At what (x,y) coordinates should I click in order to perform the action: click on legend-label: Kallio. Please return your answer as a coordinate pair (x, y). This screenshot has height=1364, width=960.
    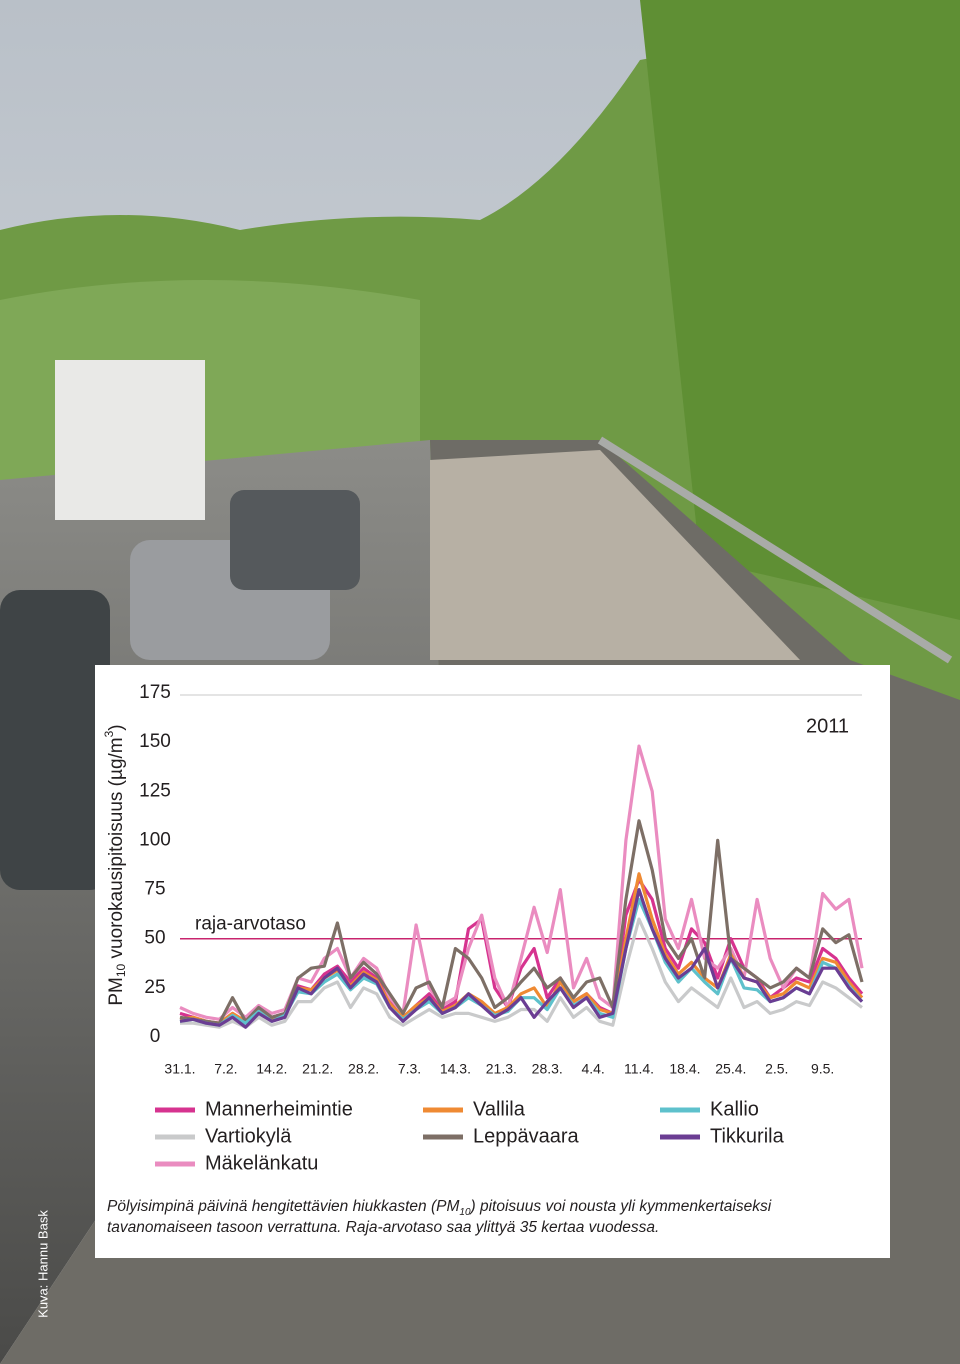
    Looking at the image, I should click on (734, 1109).